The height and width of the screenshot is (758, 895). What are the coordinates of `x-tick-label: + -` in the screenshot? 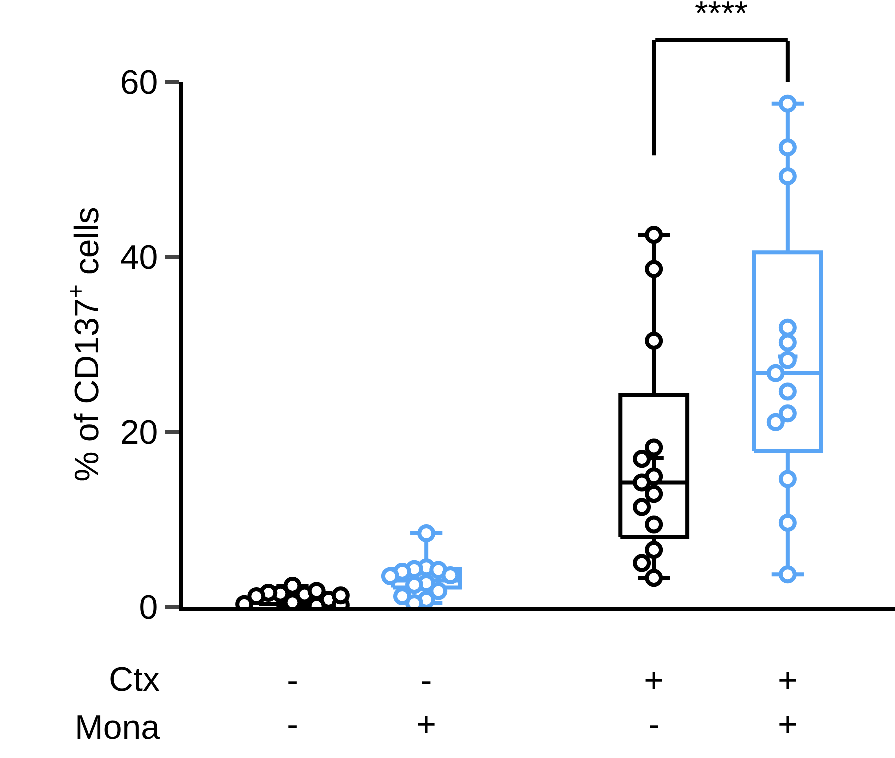 It's located at (654, 703).